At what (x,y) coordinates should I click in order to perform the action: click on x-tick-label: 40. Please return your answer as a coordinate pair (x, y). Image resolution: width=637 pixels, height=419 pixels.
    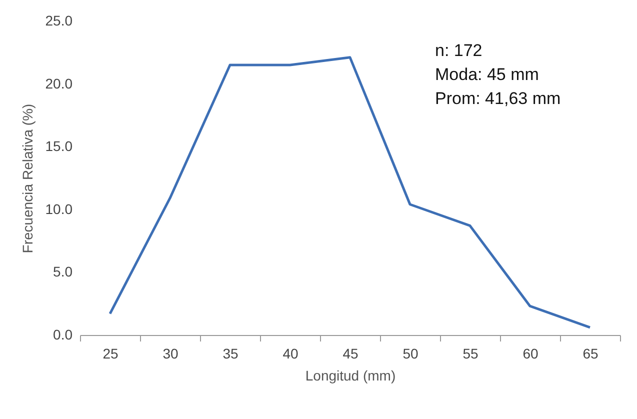
    Looking at the image, I should click on (290, 354).